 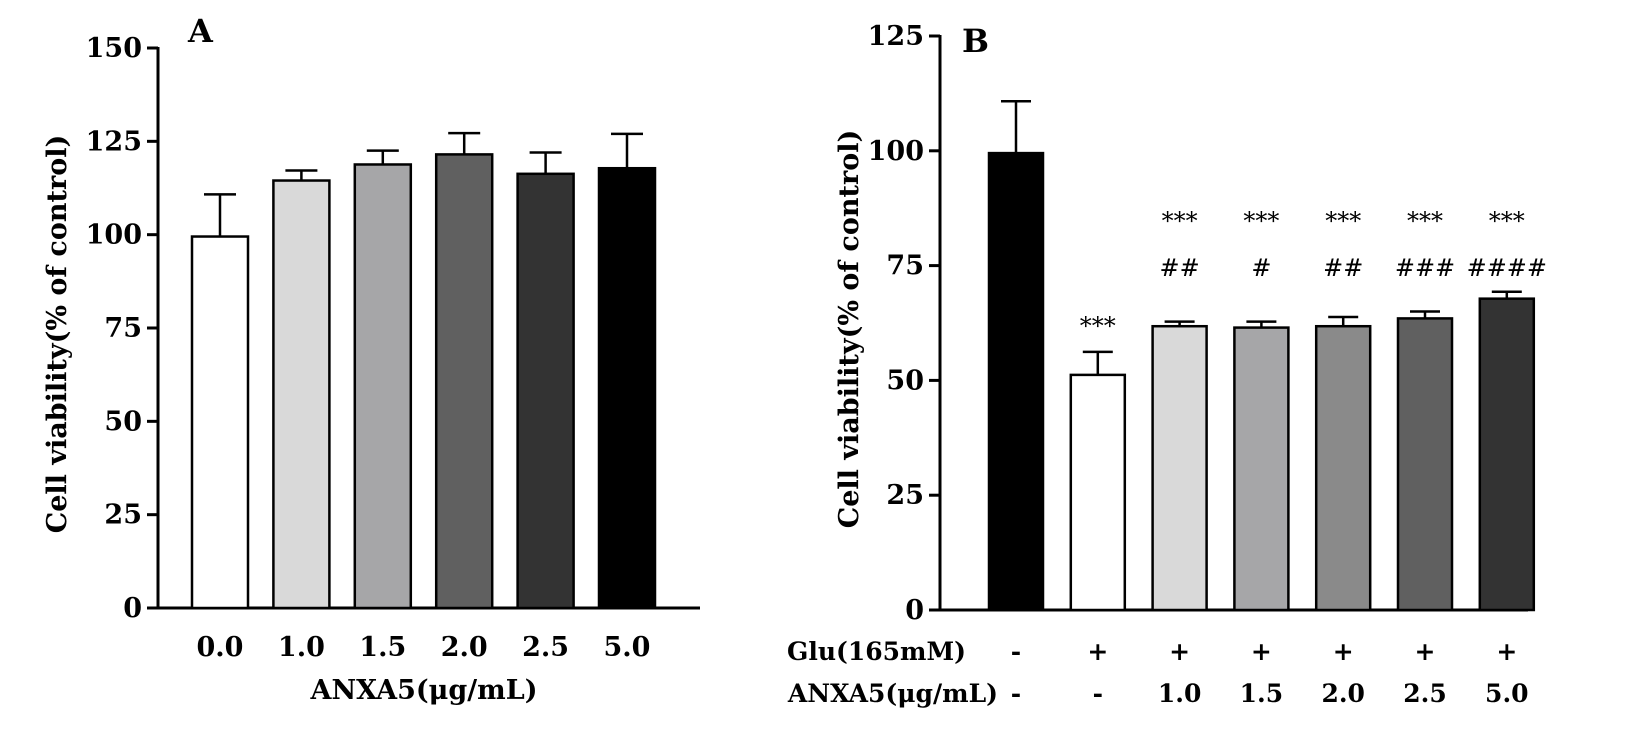 I want to click on condition-label: Glu(165mM), so click(x=876, y=651).